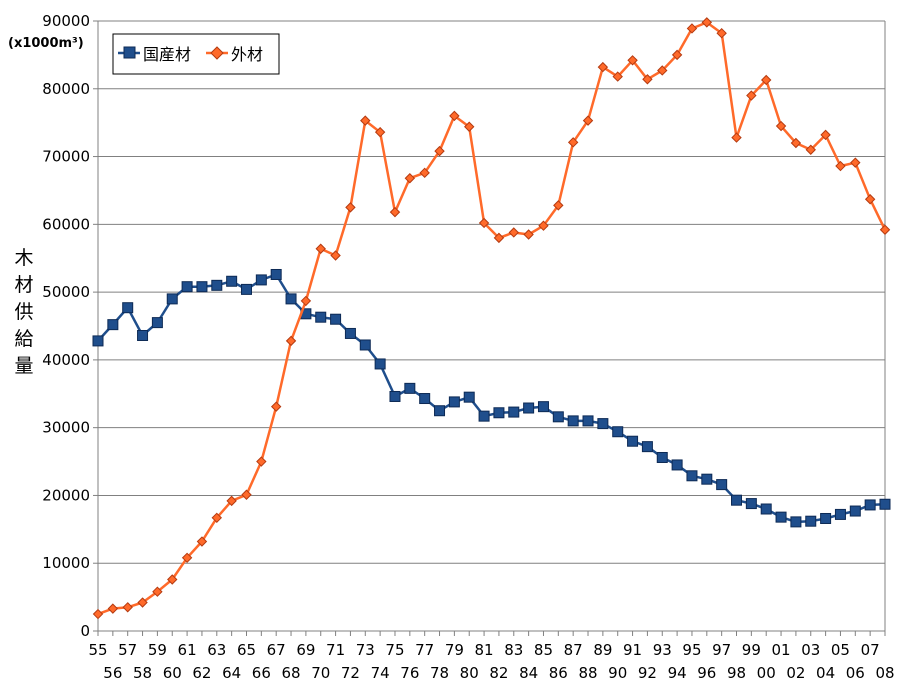 This screenshot has height=700, width=900. What do you see at coordinates (320, 673) in the screenshot?
I see `x-tick-label: 70` at bounding box center [320, 673].